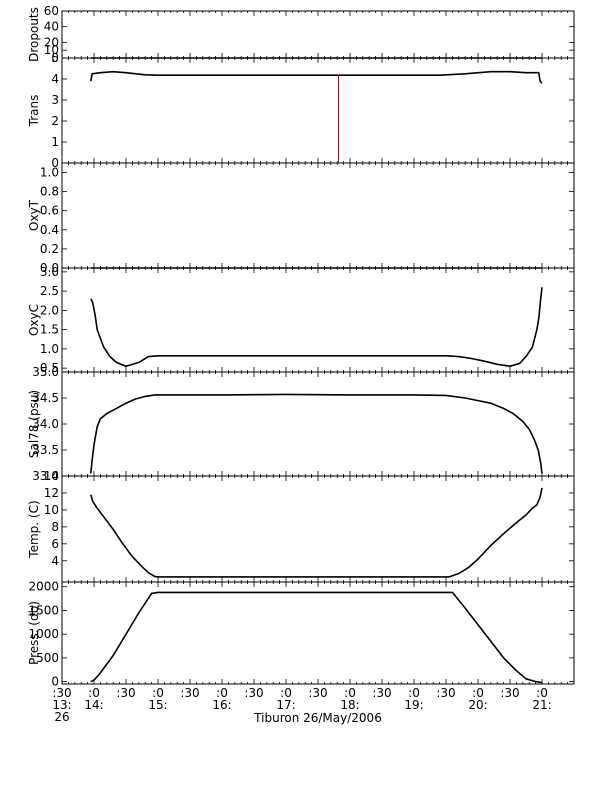 This screenshot has width=612, height=785. I want to click on panel-trans-ytick-label: 2, so click(55, 121).